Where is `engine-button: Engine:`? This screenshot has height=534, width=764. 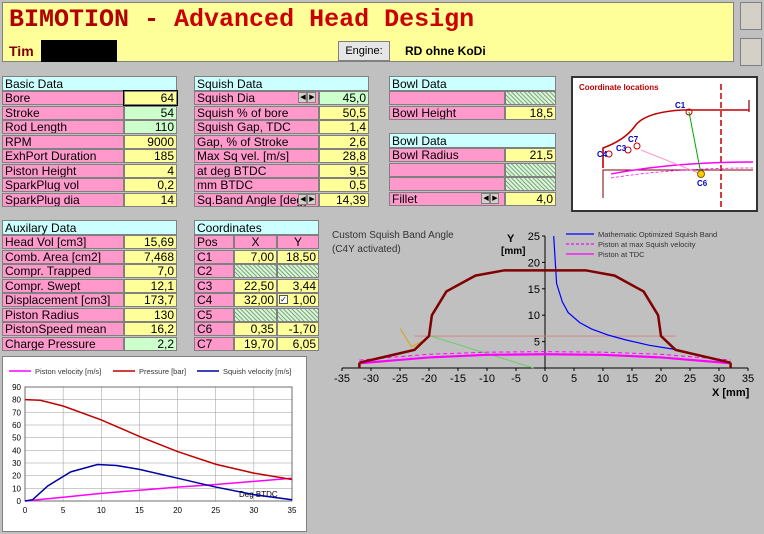 engine-button: Engine: is located at coordinates (364, 51).